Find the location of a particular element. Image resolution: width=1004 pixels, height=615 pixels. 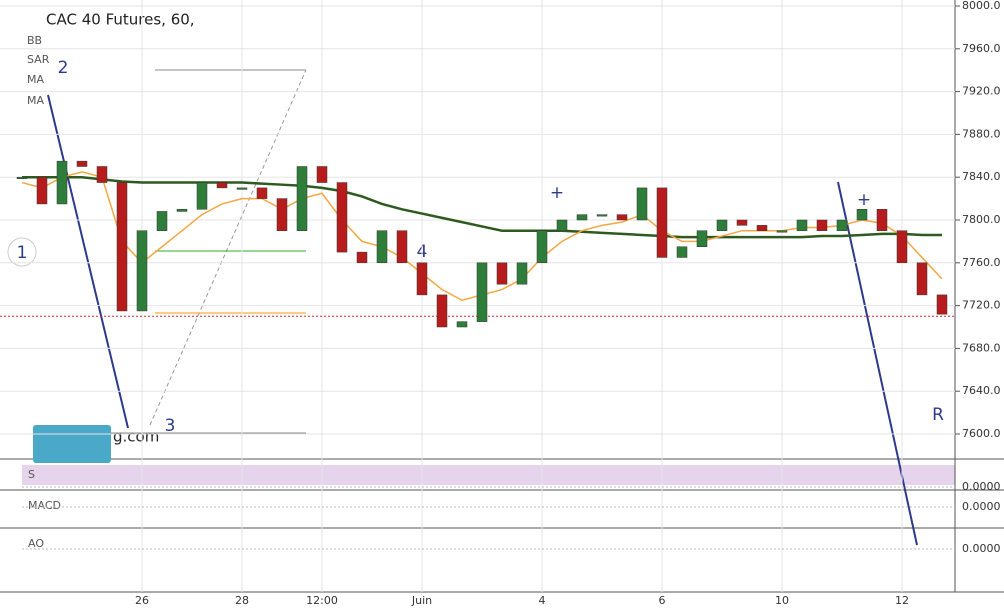

stoch-band is located at coordinates (488, 475).